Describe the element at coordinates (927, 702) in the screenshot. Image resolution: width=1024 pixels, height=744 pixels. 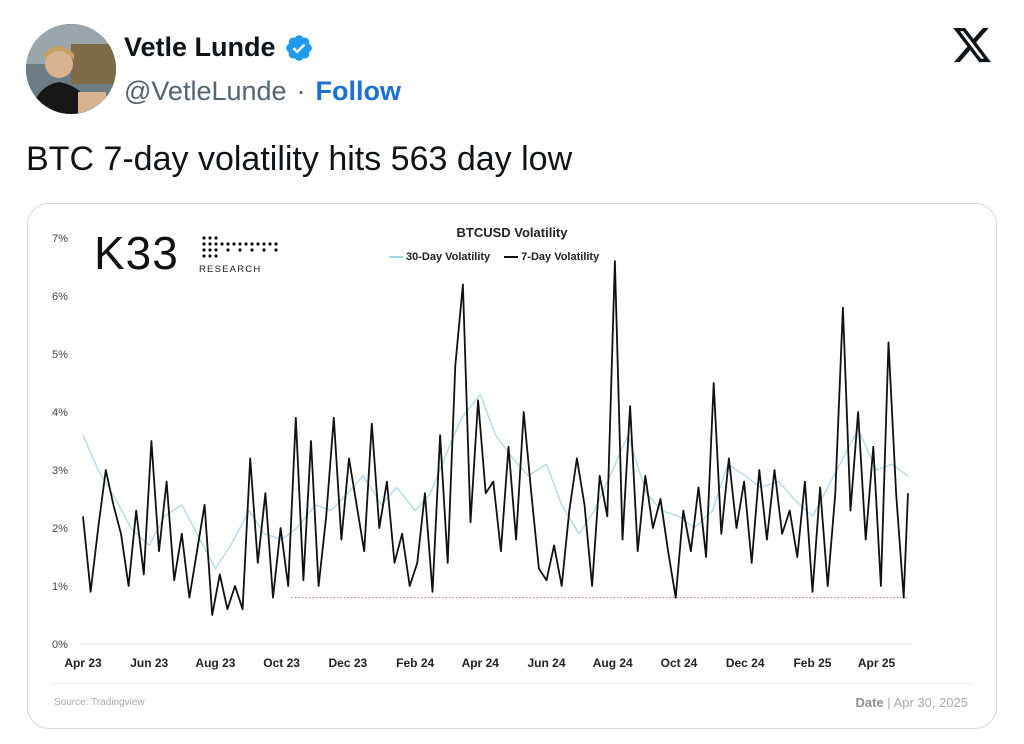
I see `chart-date-value: | Apr 30, 2025` at that location.